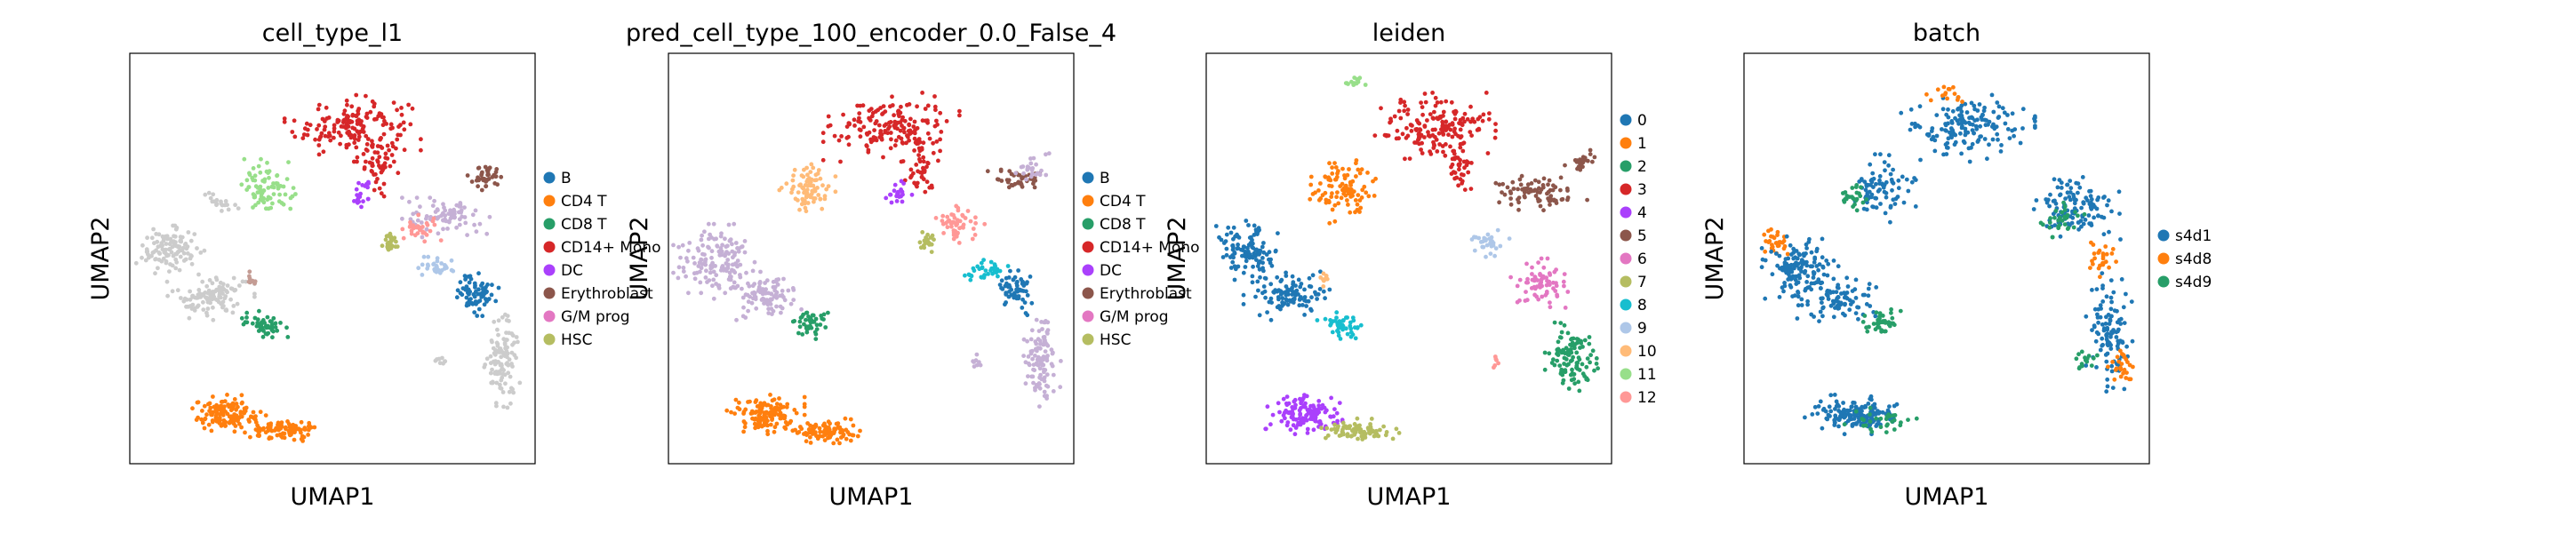 The width and height of the screenshot is (2576, 533). What do you see at coordinates (1140, 248) in the screenshot?
I see `legend-item: CD14+ Mono` at bounding box center [1140, 248].